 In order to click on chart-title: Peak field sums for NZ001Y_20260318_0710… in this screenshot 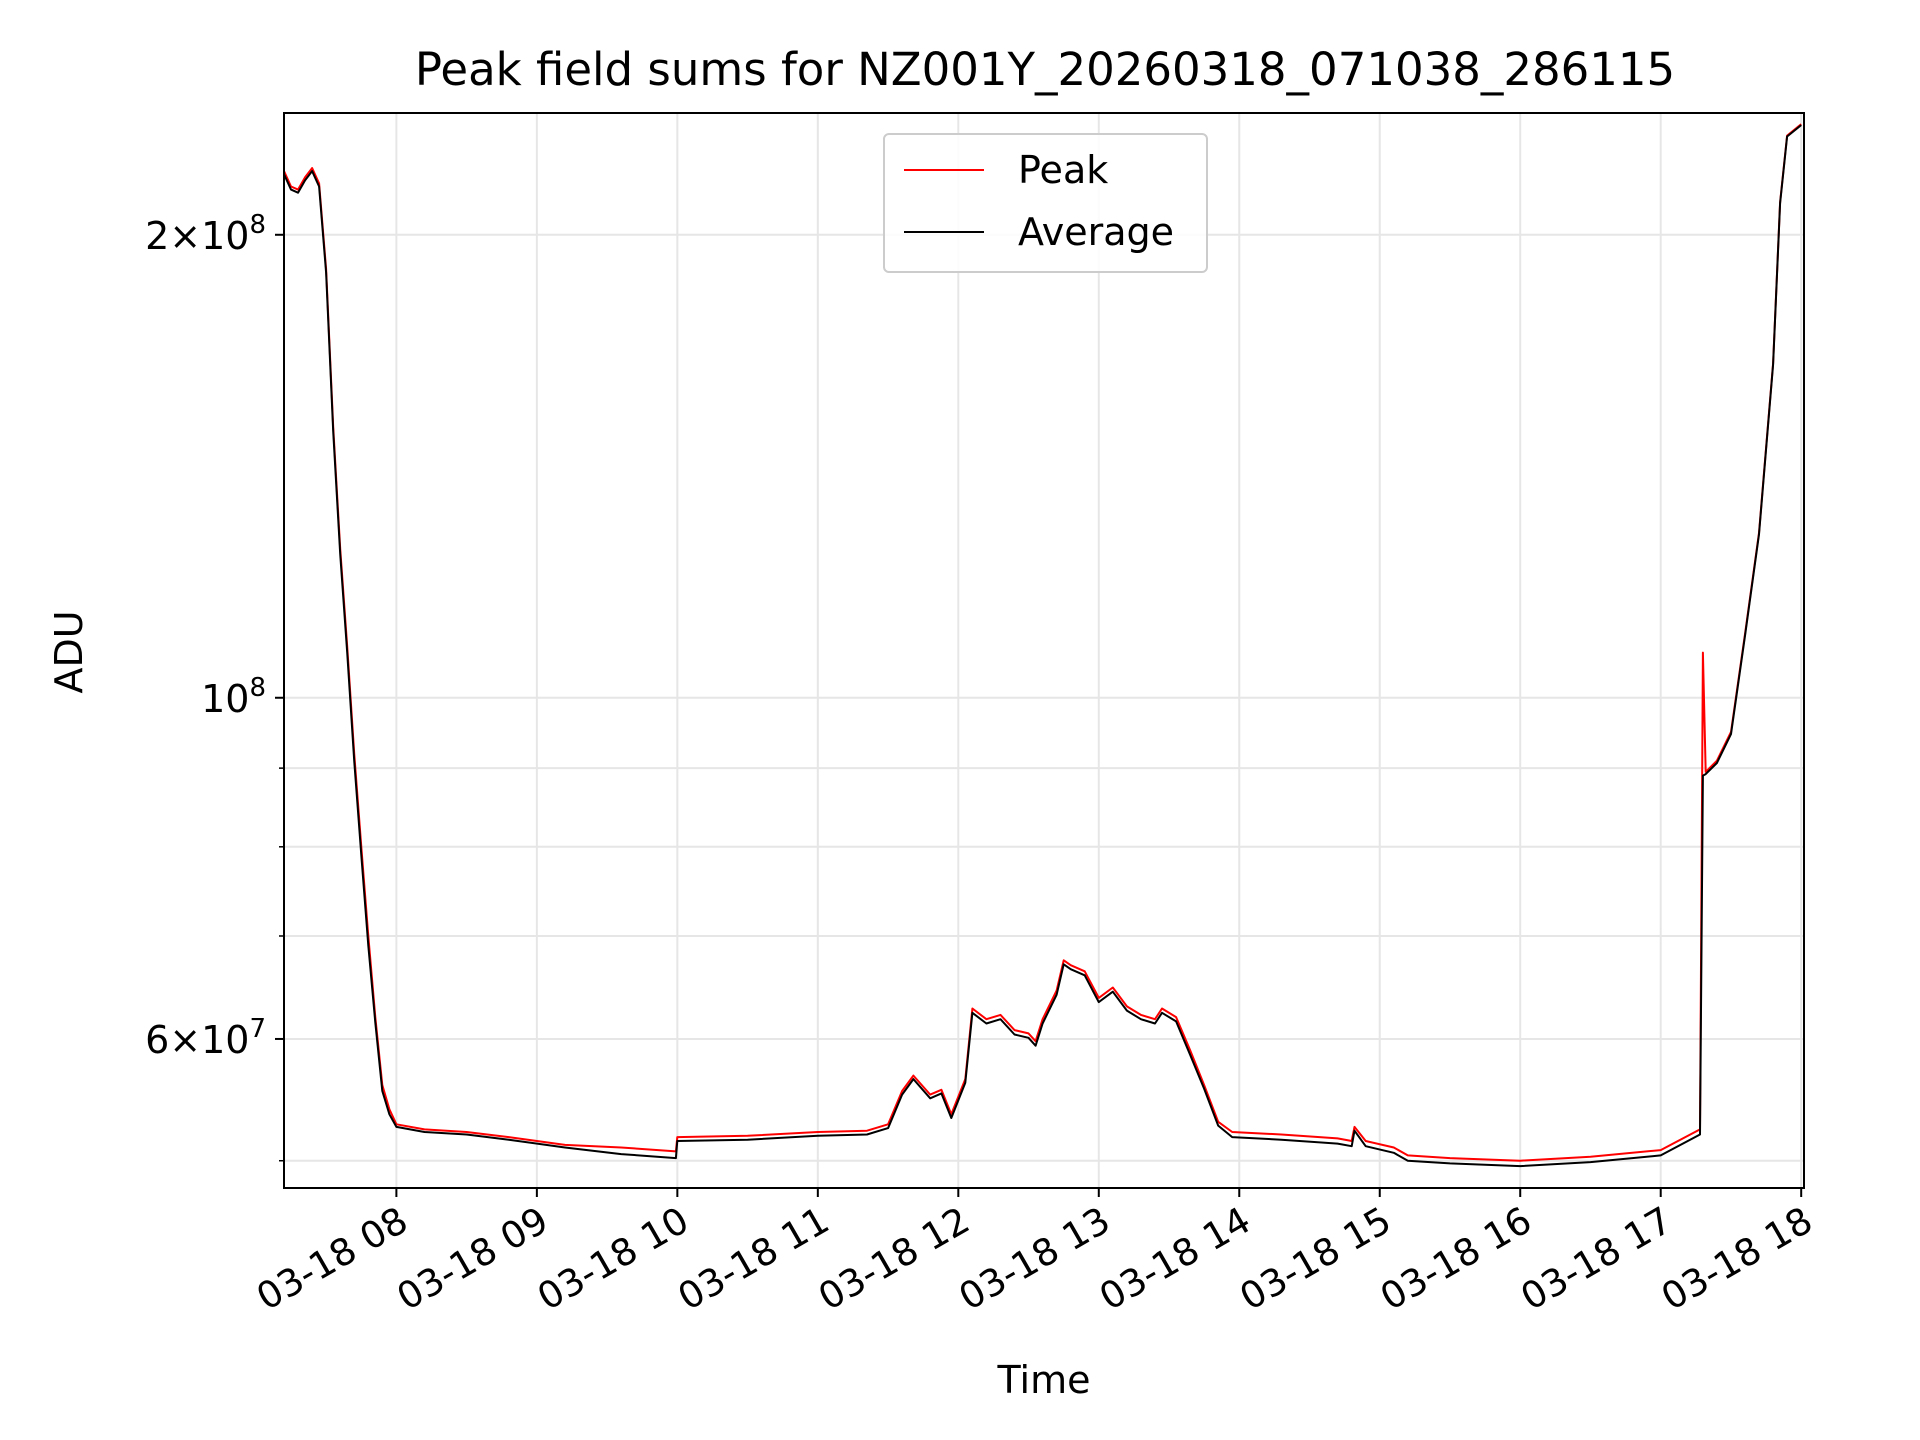, I will do `click(1045, 69)`.